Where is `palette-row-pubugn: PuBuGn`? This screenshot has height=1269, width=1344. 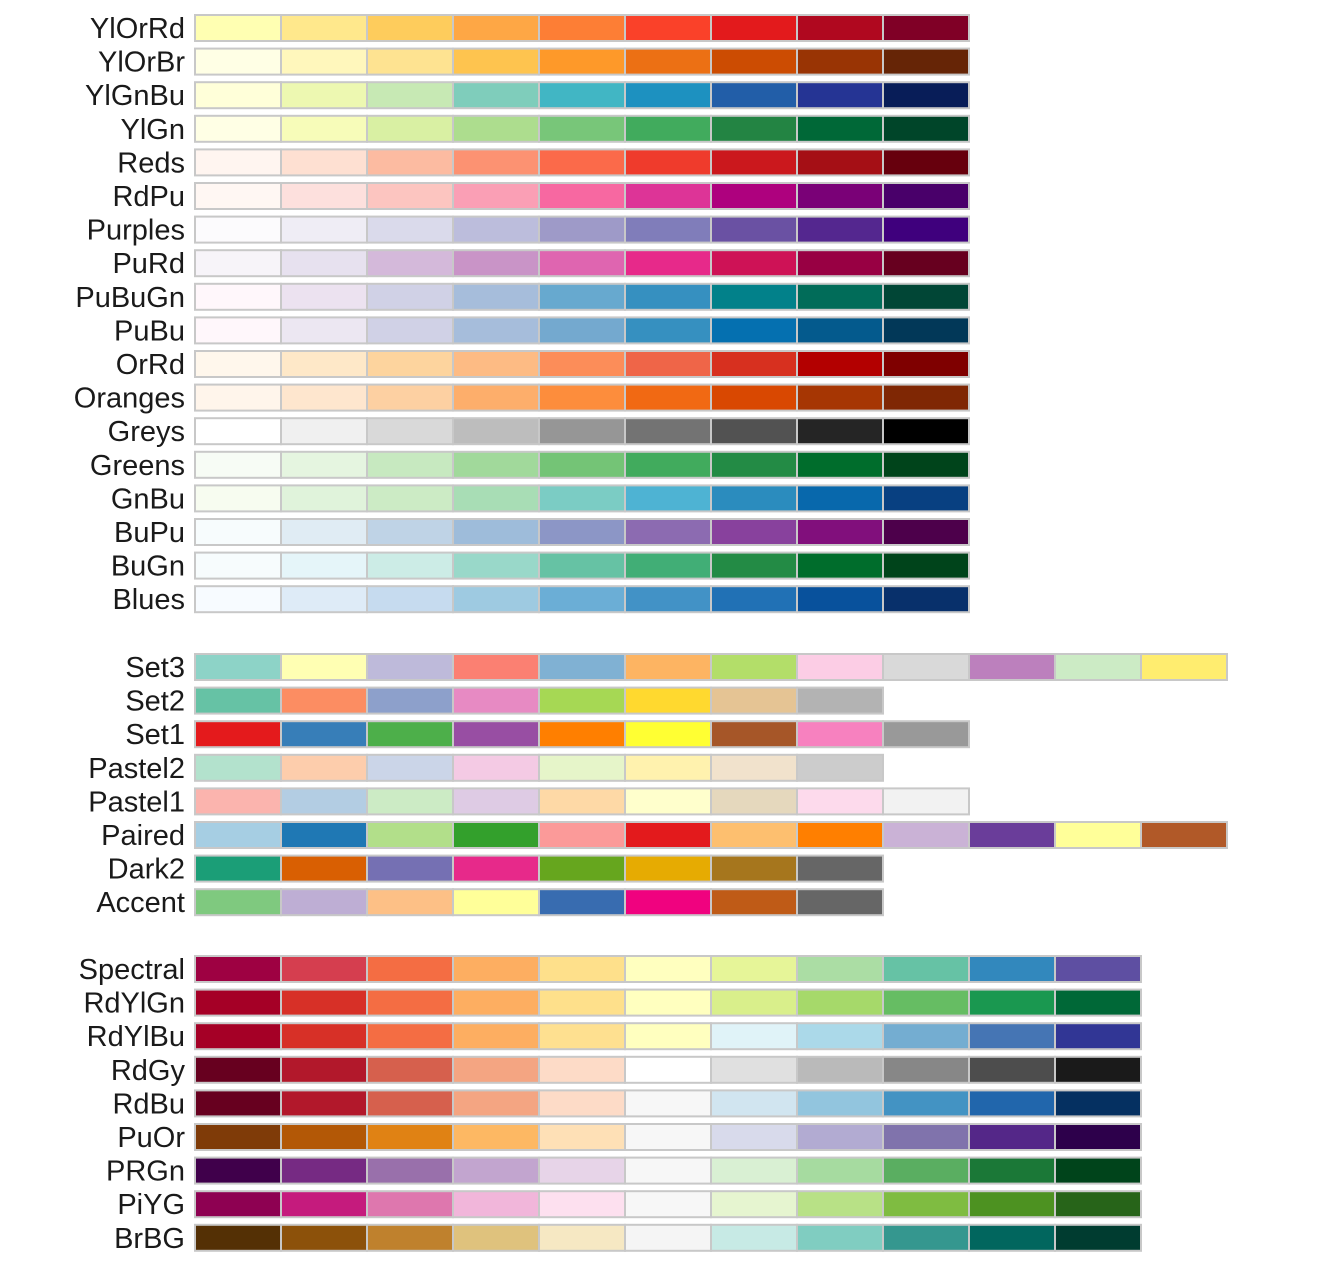 palette-row-pubugn: PuBuGn is located at coordinates (522, 298).